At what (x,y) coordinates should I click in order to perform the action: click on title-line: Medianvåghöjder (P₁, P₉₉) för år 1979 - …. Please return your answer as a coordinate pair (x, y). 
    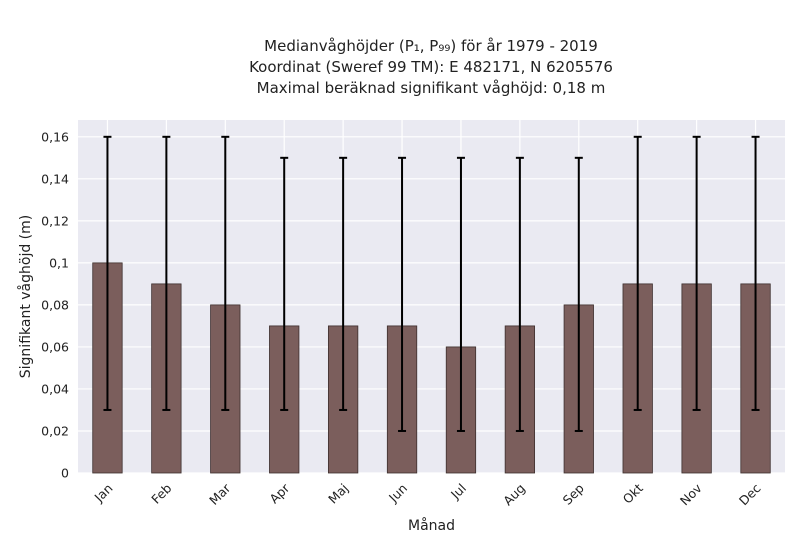
    Looking at the image, I should click on (431, 46).